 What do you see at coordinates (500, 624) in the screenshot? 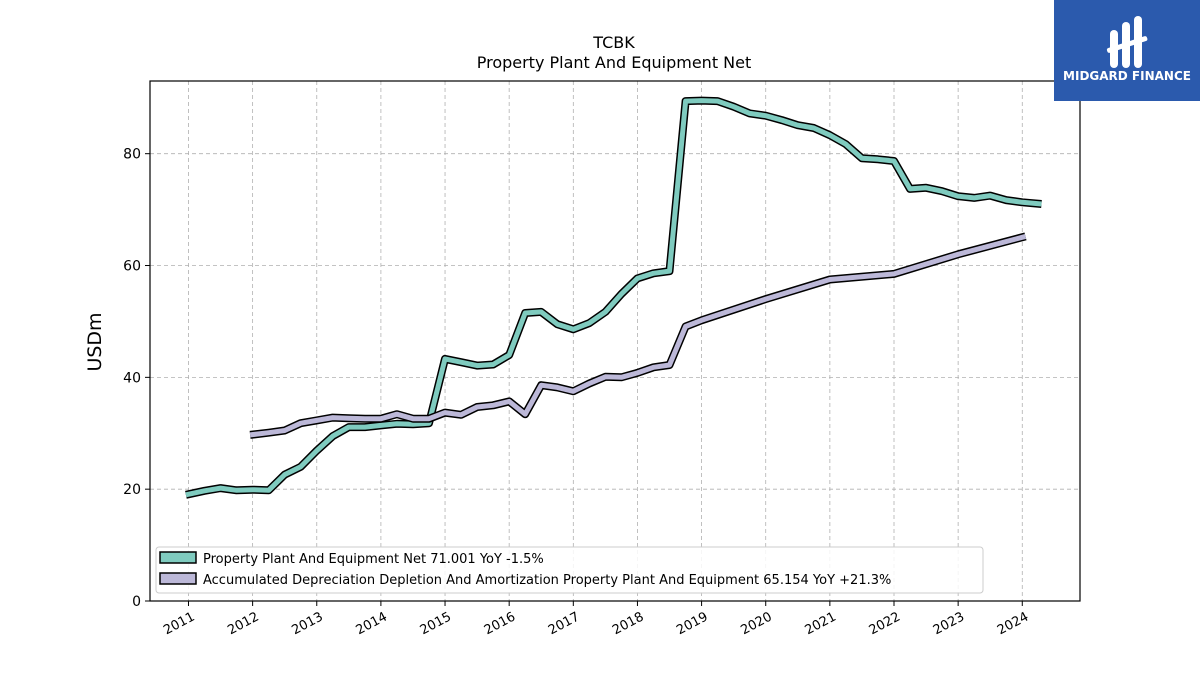
I see `x-tick-label: 2016` at bounding box center [500, 624].